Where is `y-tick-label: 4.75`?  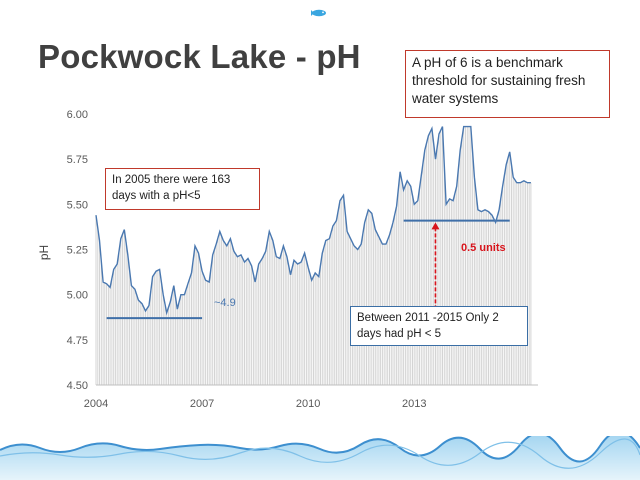 y-tick-label: 4.75 is located at coordinates (77, 341).